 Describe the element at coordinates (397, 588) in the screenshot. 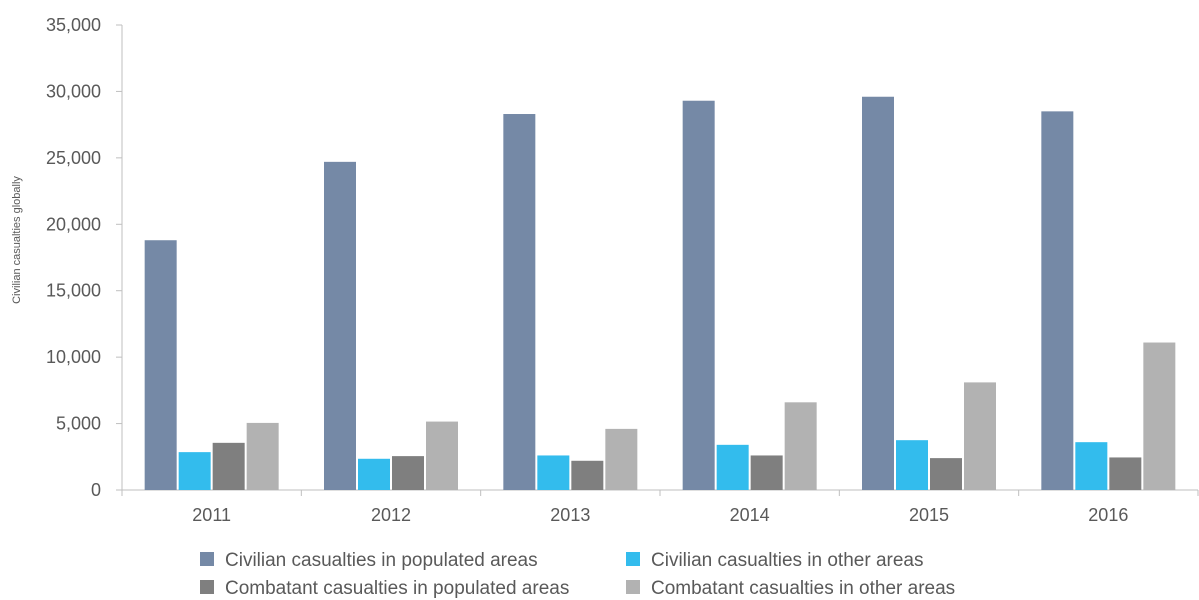

I see `legend-label: Combatant casualties in populated areas` at that location.